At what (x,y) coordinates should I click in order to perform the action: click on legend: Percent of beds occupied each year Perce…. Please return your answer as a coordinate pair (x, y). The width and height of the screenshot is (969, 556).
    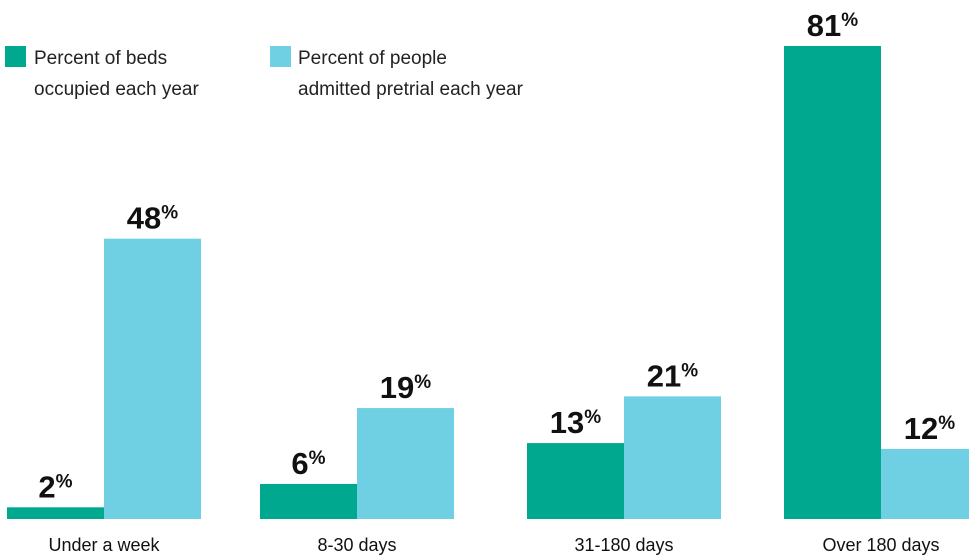
    Looking at the image, I should click on (264, 73).